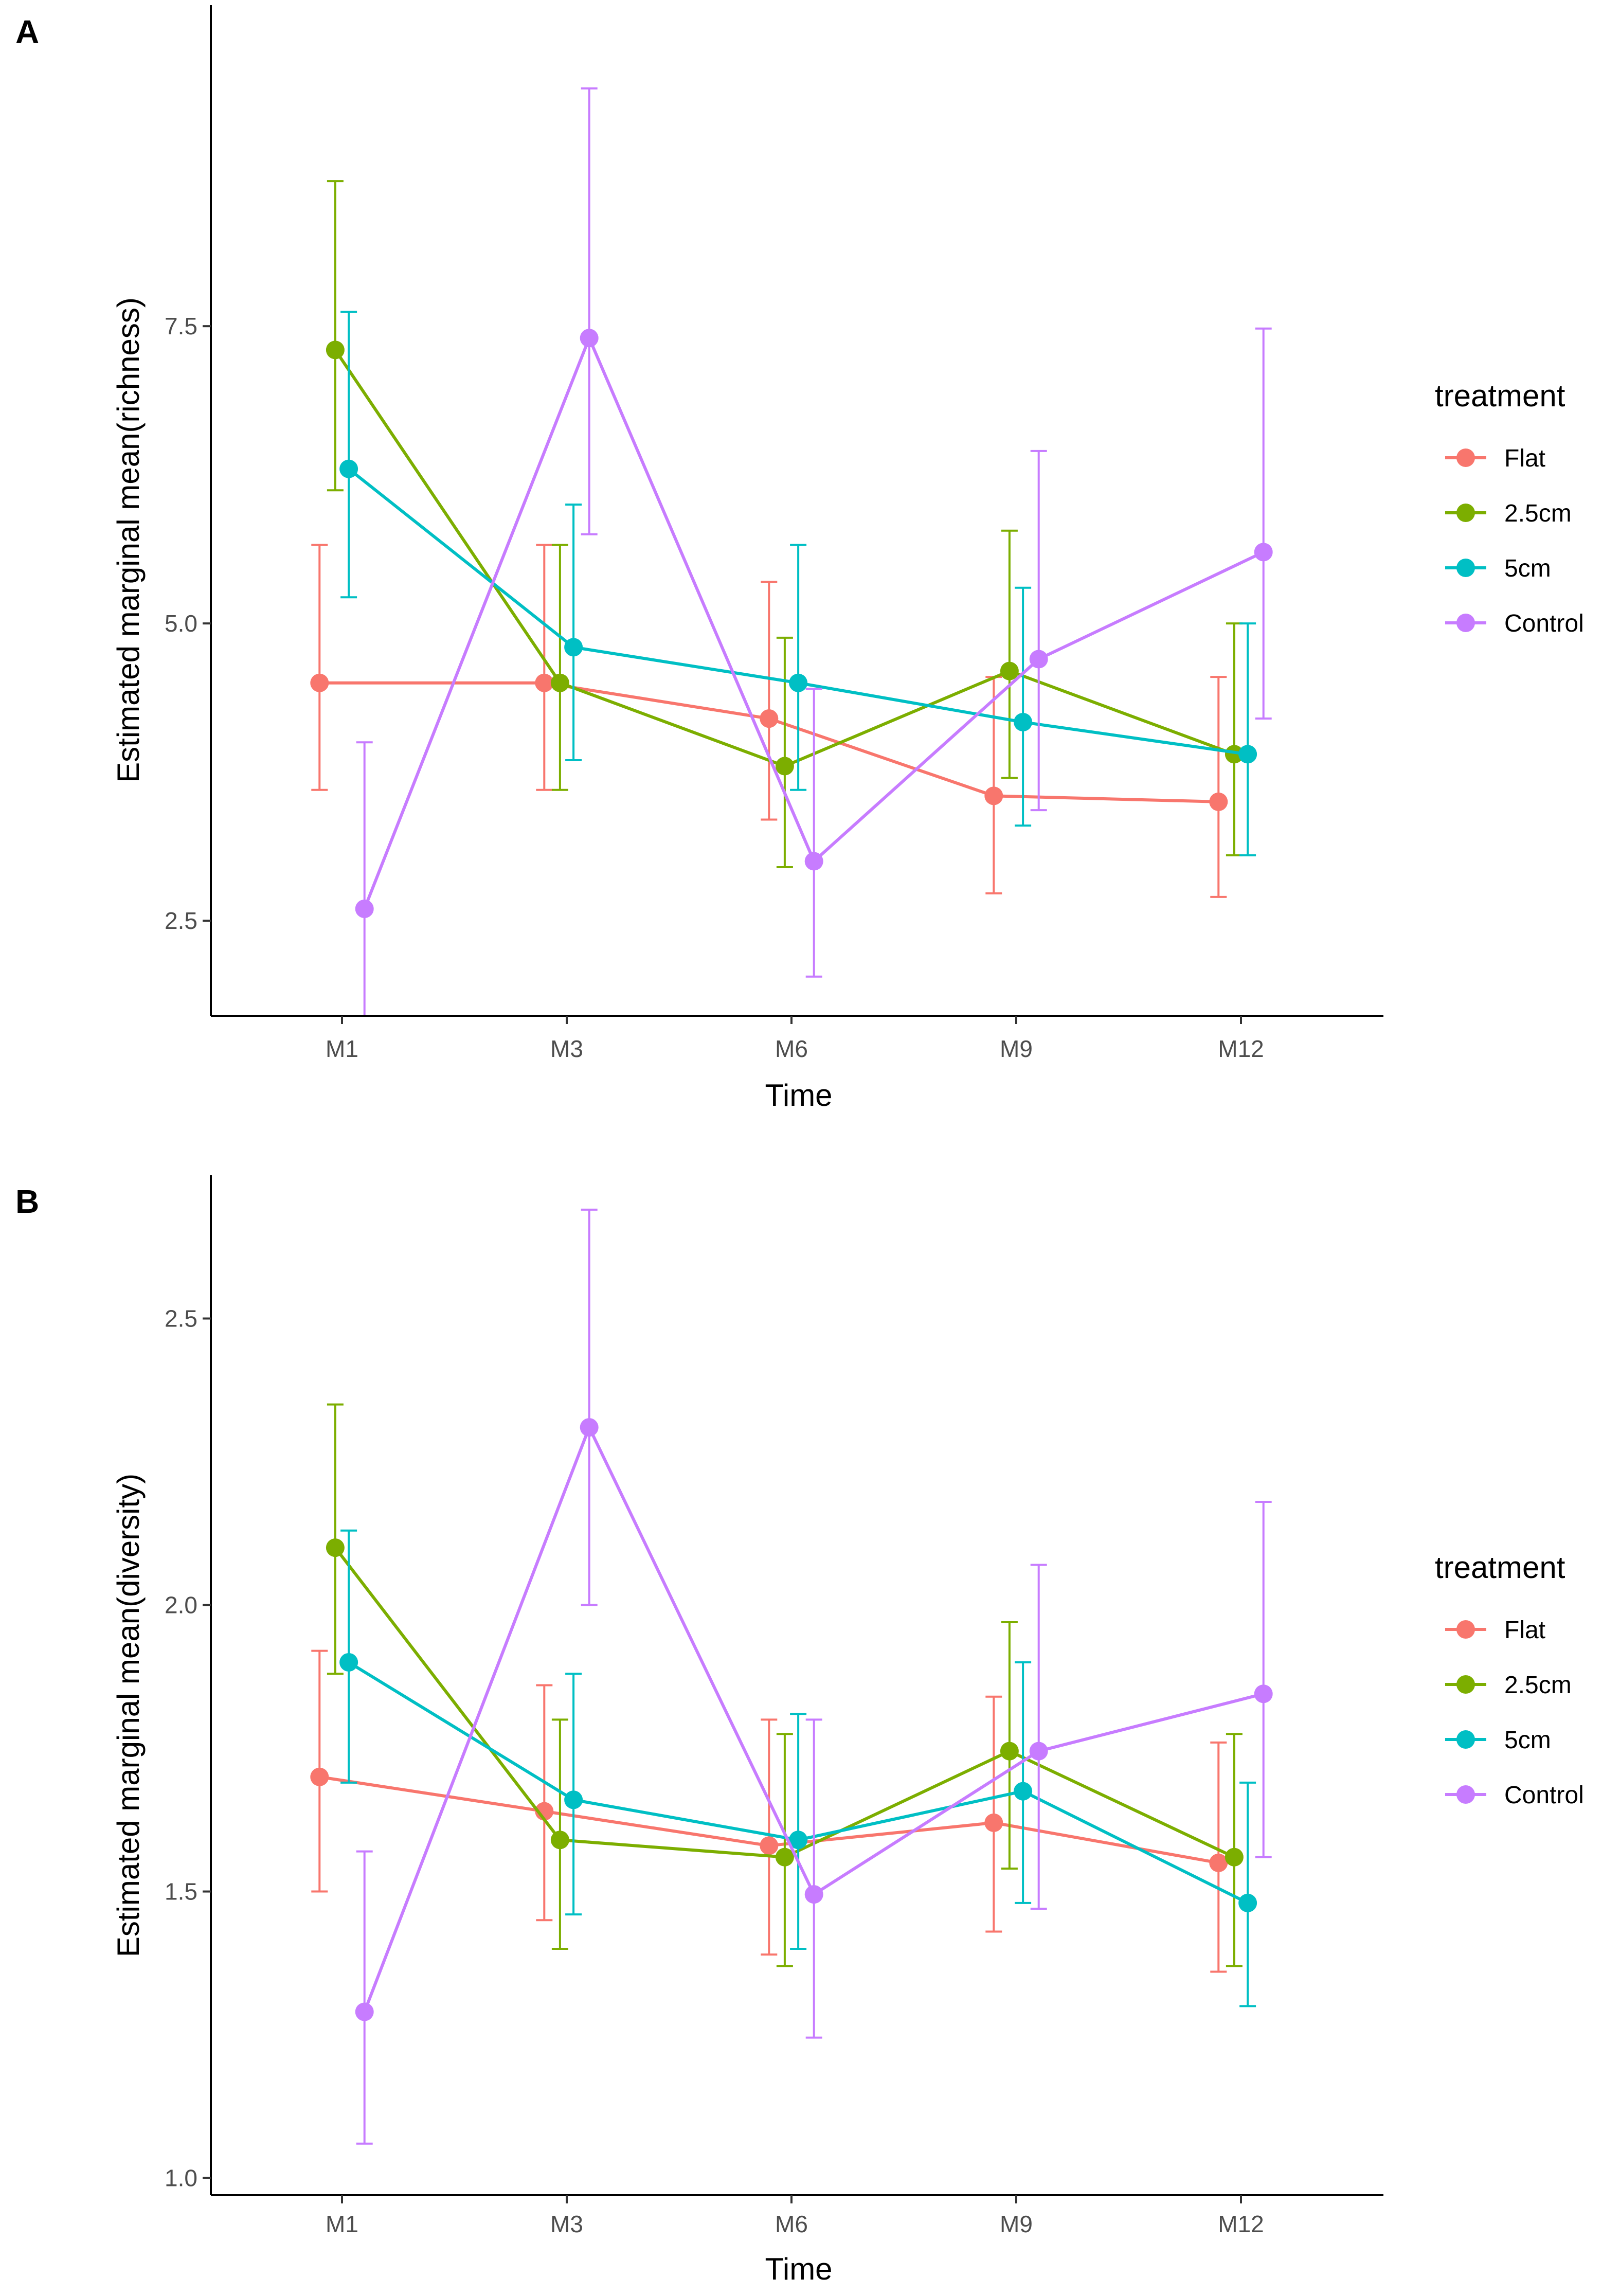 The height and width of the screenshot is (2296, 1620). I want to click on legend-title-b: treatment, so click(1500, 1567).